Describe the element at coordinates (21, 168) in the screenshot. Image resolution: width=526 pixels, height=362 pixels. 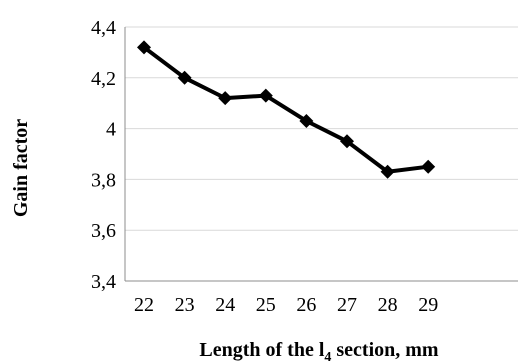
I see `y-axis-title: Gain factor` at that location.